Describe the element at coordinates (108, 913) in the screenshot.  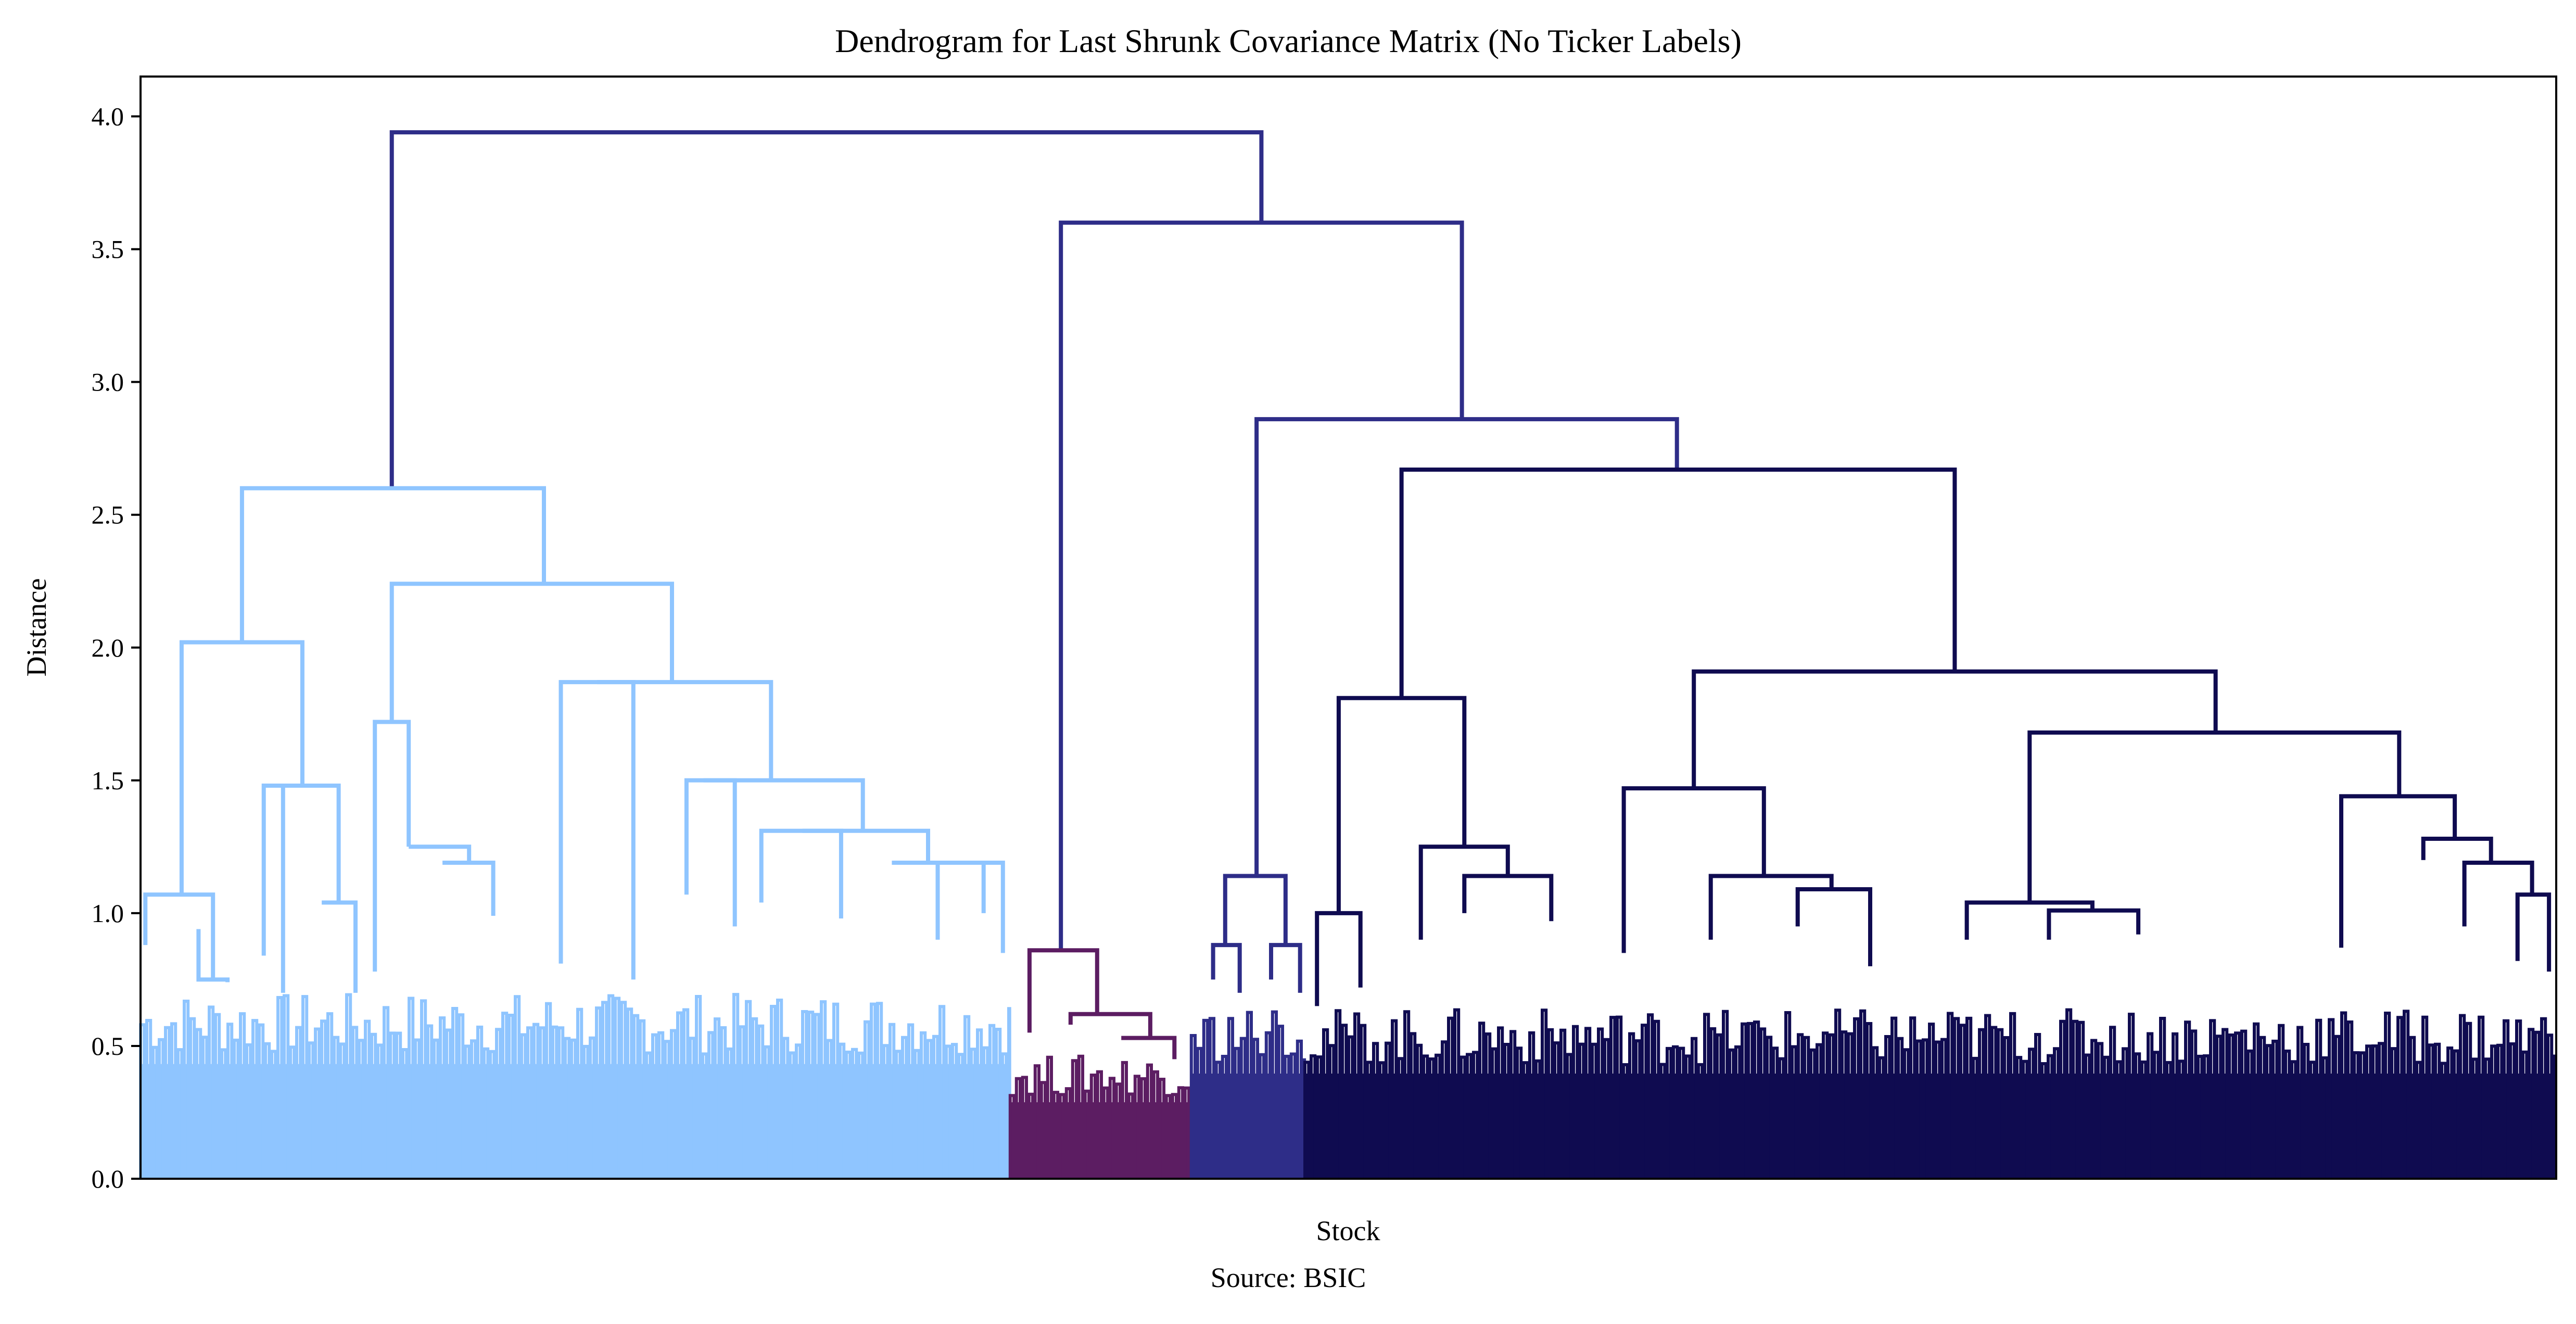
I see `y-tick-label: 1.0` at that location.